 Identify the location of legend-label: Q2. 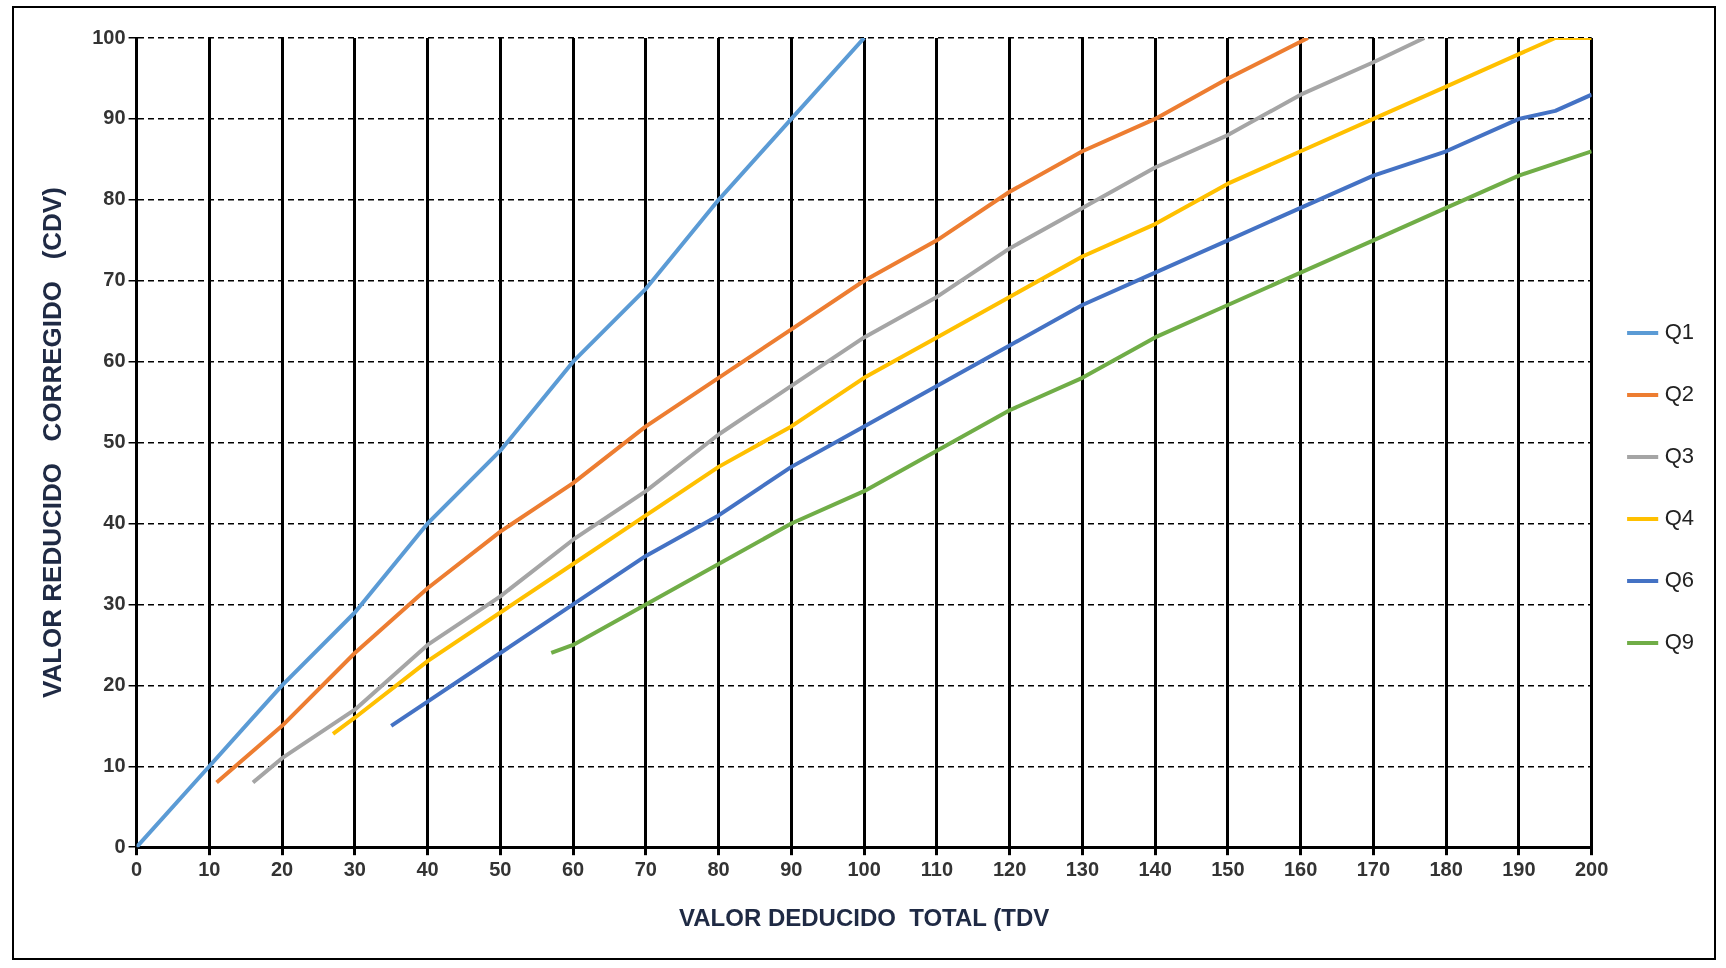
(1679, 394).